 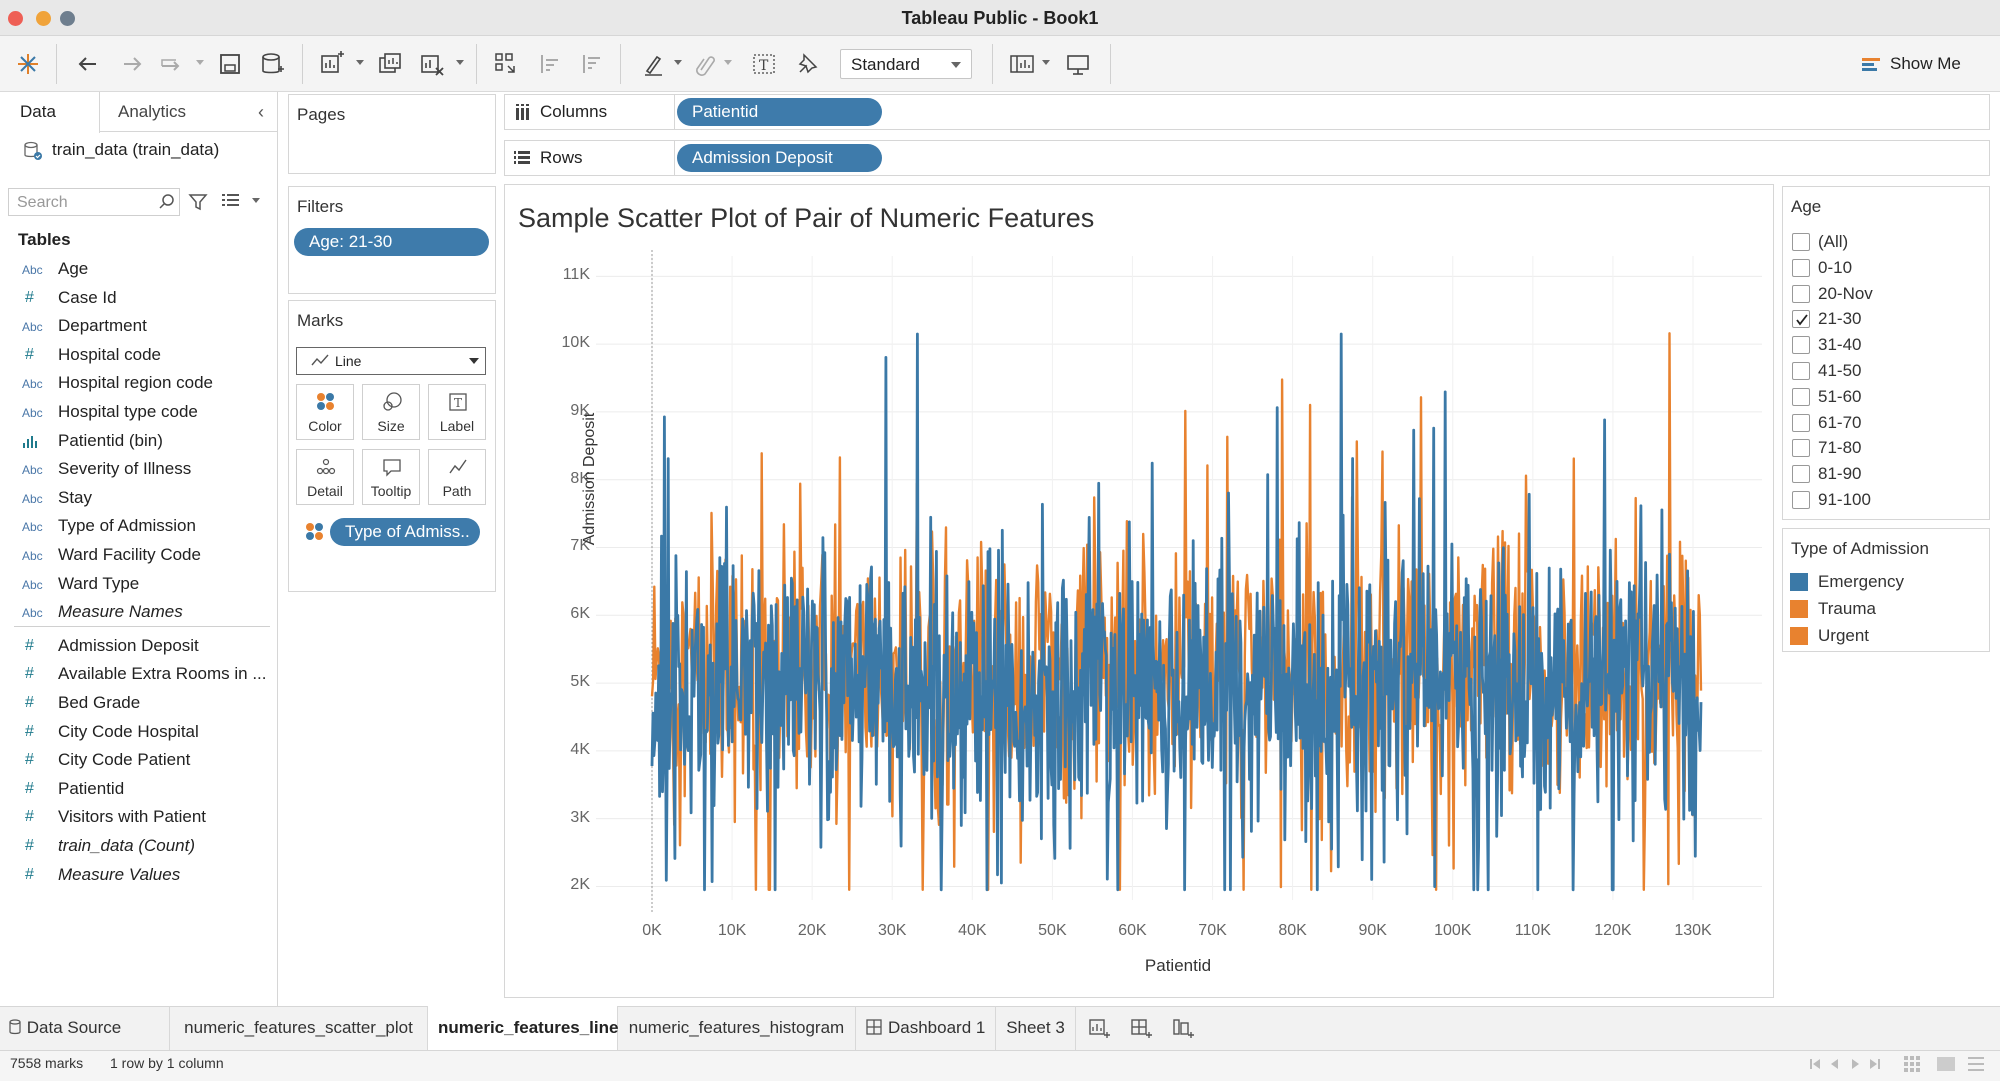 I want to click on new-worksheet-dropdown-icon, so click(x=360, y=62).